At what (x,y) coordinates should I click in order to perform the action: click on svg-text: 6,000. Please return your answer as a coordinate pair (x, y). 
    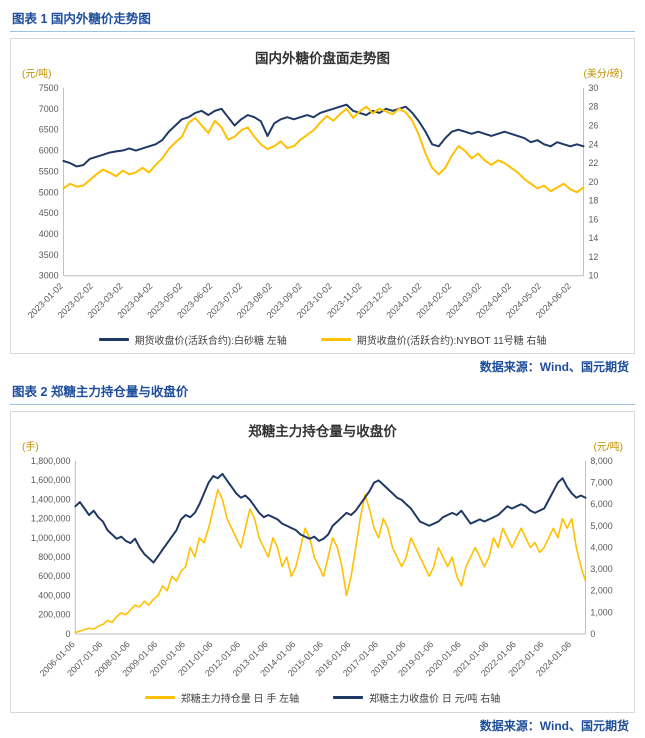
    Looking at the image, I should click on (601, 504).